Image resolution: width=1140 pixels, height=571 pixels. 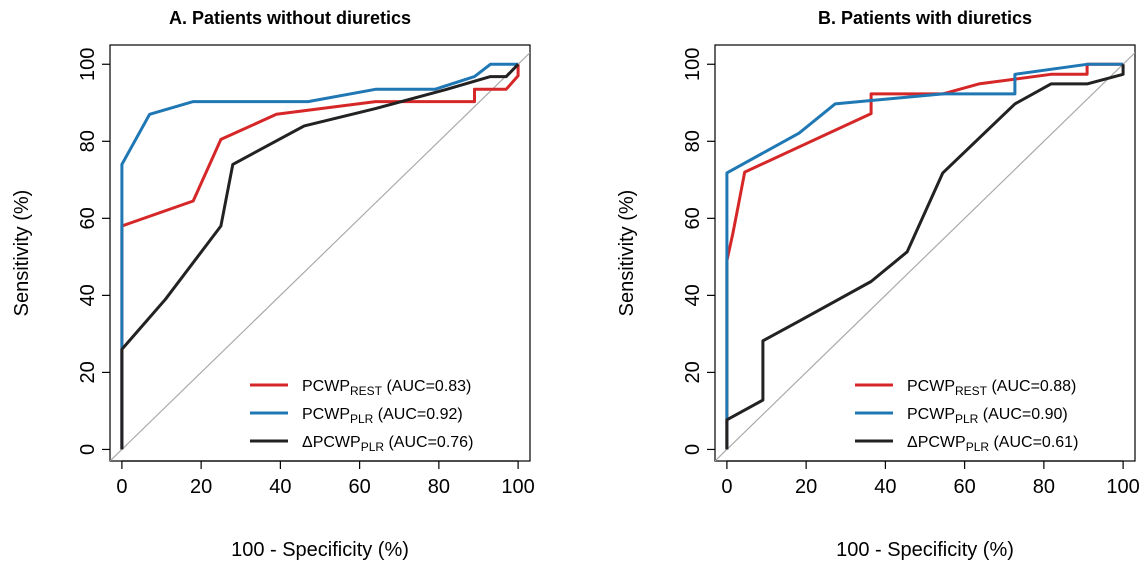 I want to click on legend-item: PCWPREST (AUC=0.83), so click(x=360, y=388).